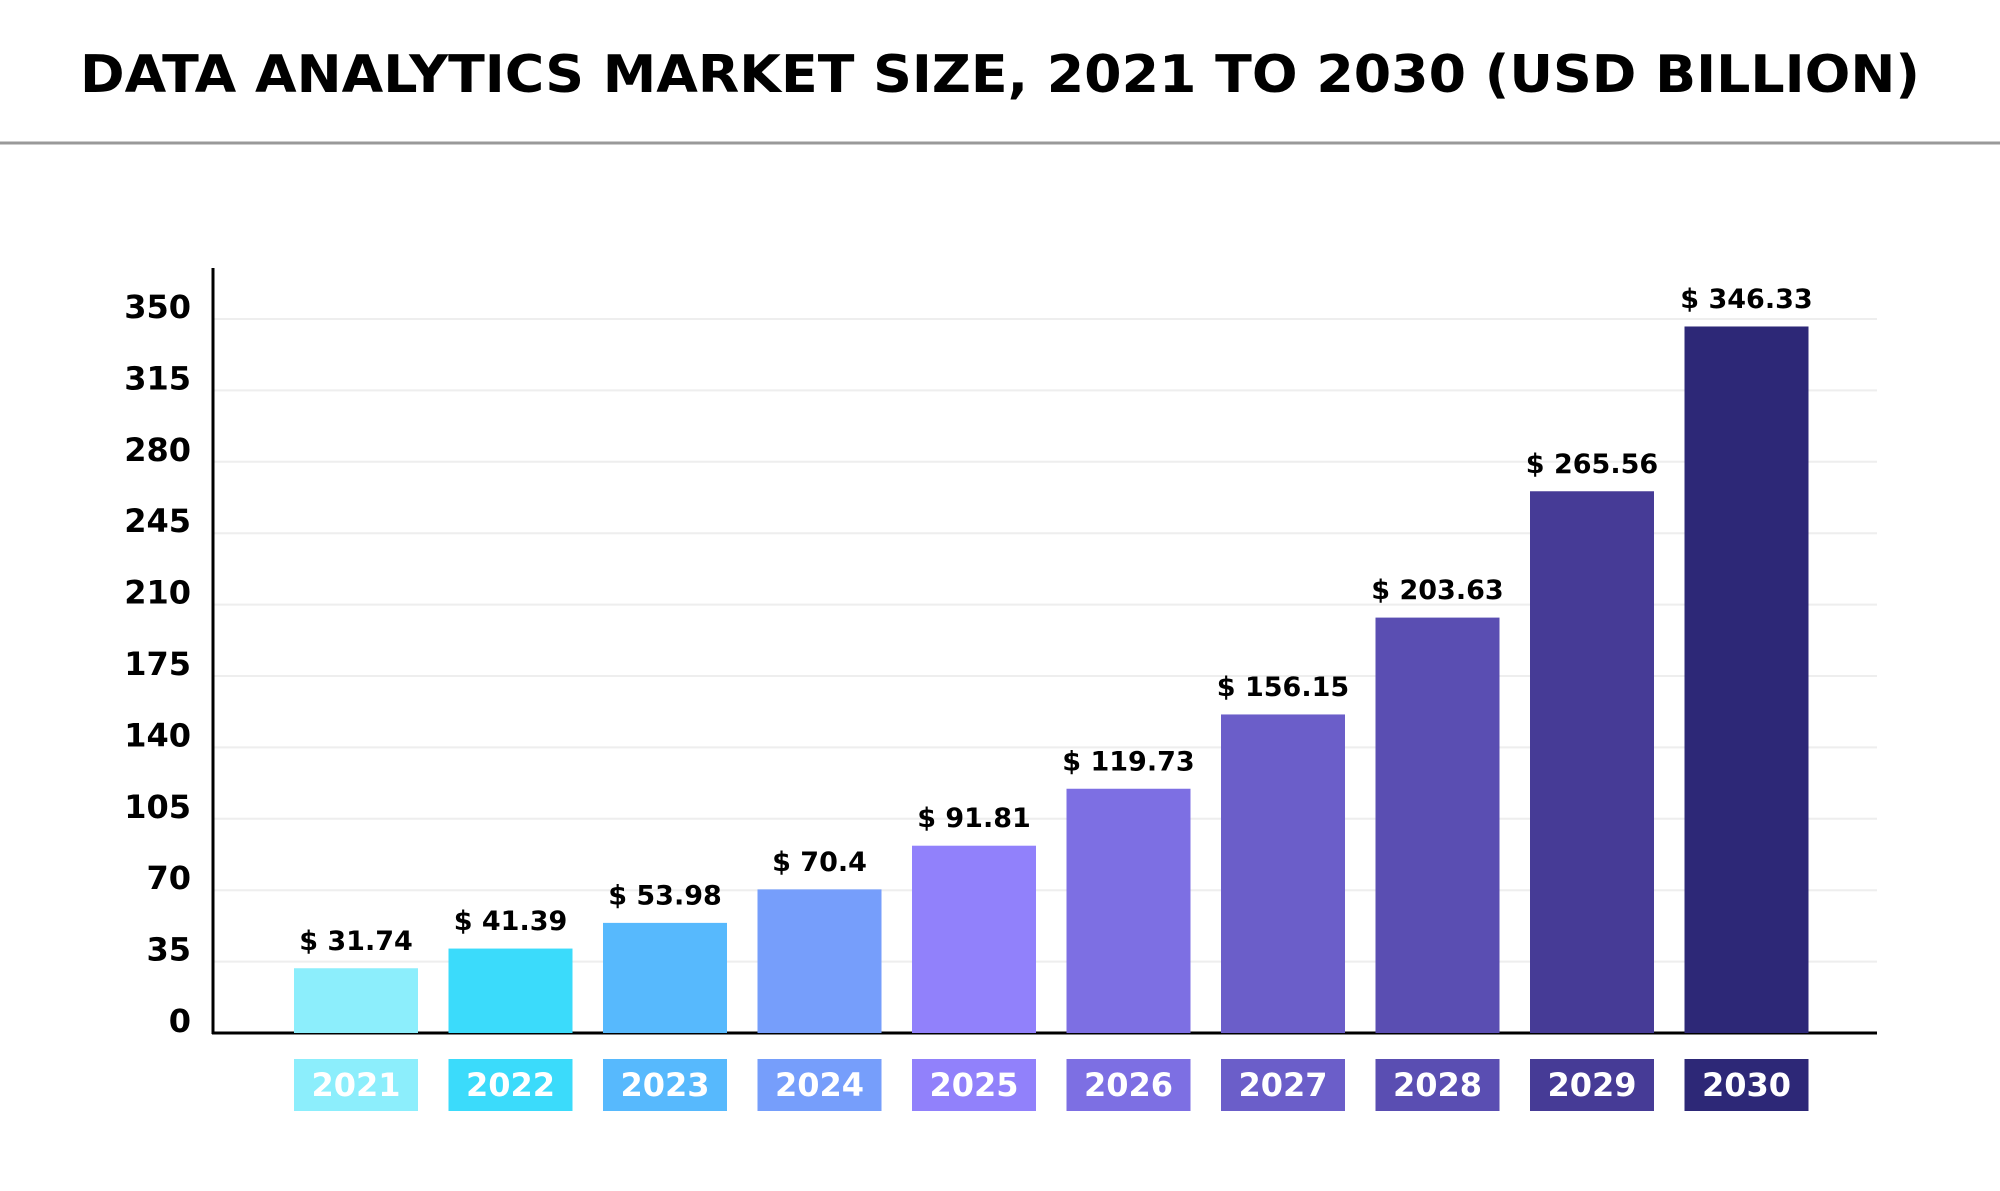 The width and height of the screenshot is (2000, 1191). I want to click on x-tick-label: 2022, so click(510, 1085).